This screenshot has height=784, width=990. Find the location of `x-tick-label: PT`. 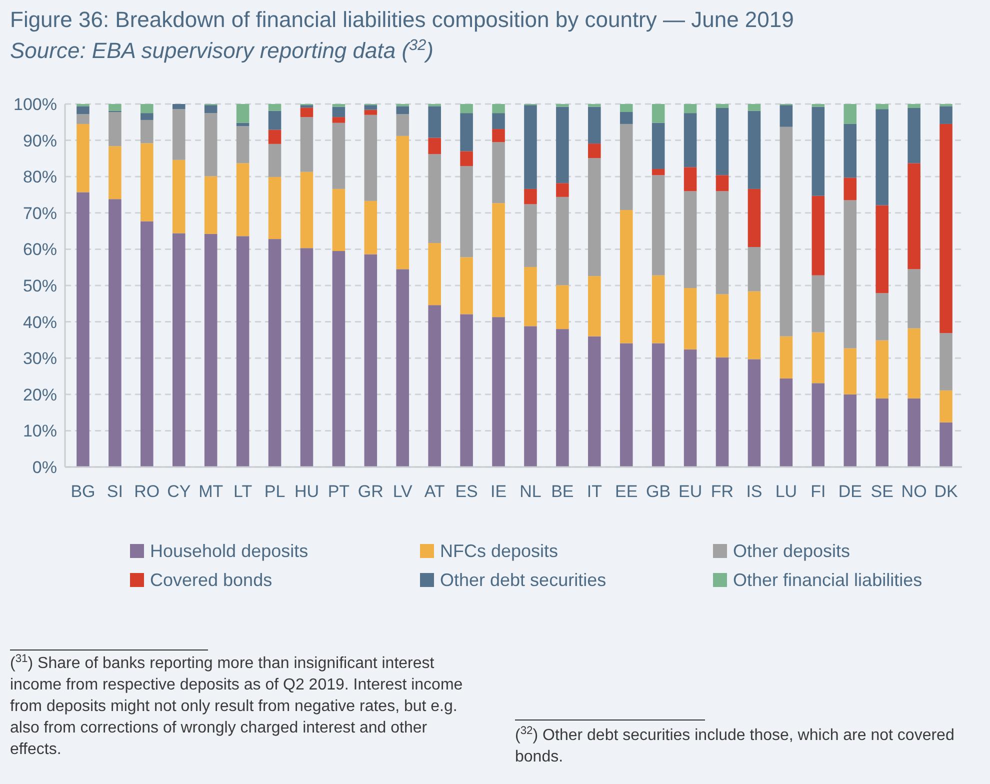

x-tick-label: PT is located at coordinates (339, 491).